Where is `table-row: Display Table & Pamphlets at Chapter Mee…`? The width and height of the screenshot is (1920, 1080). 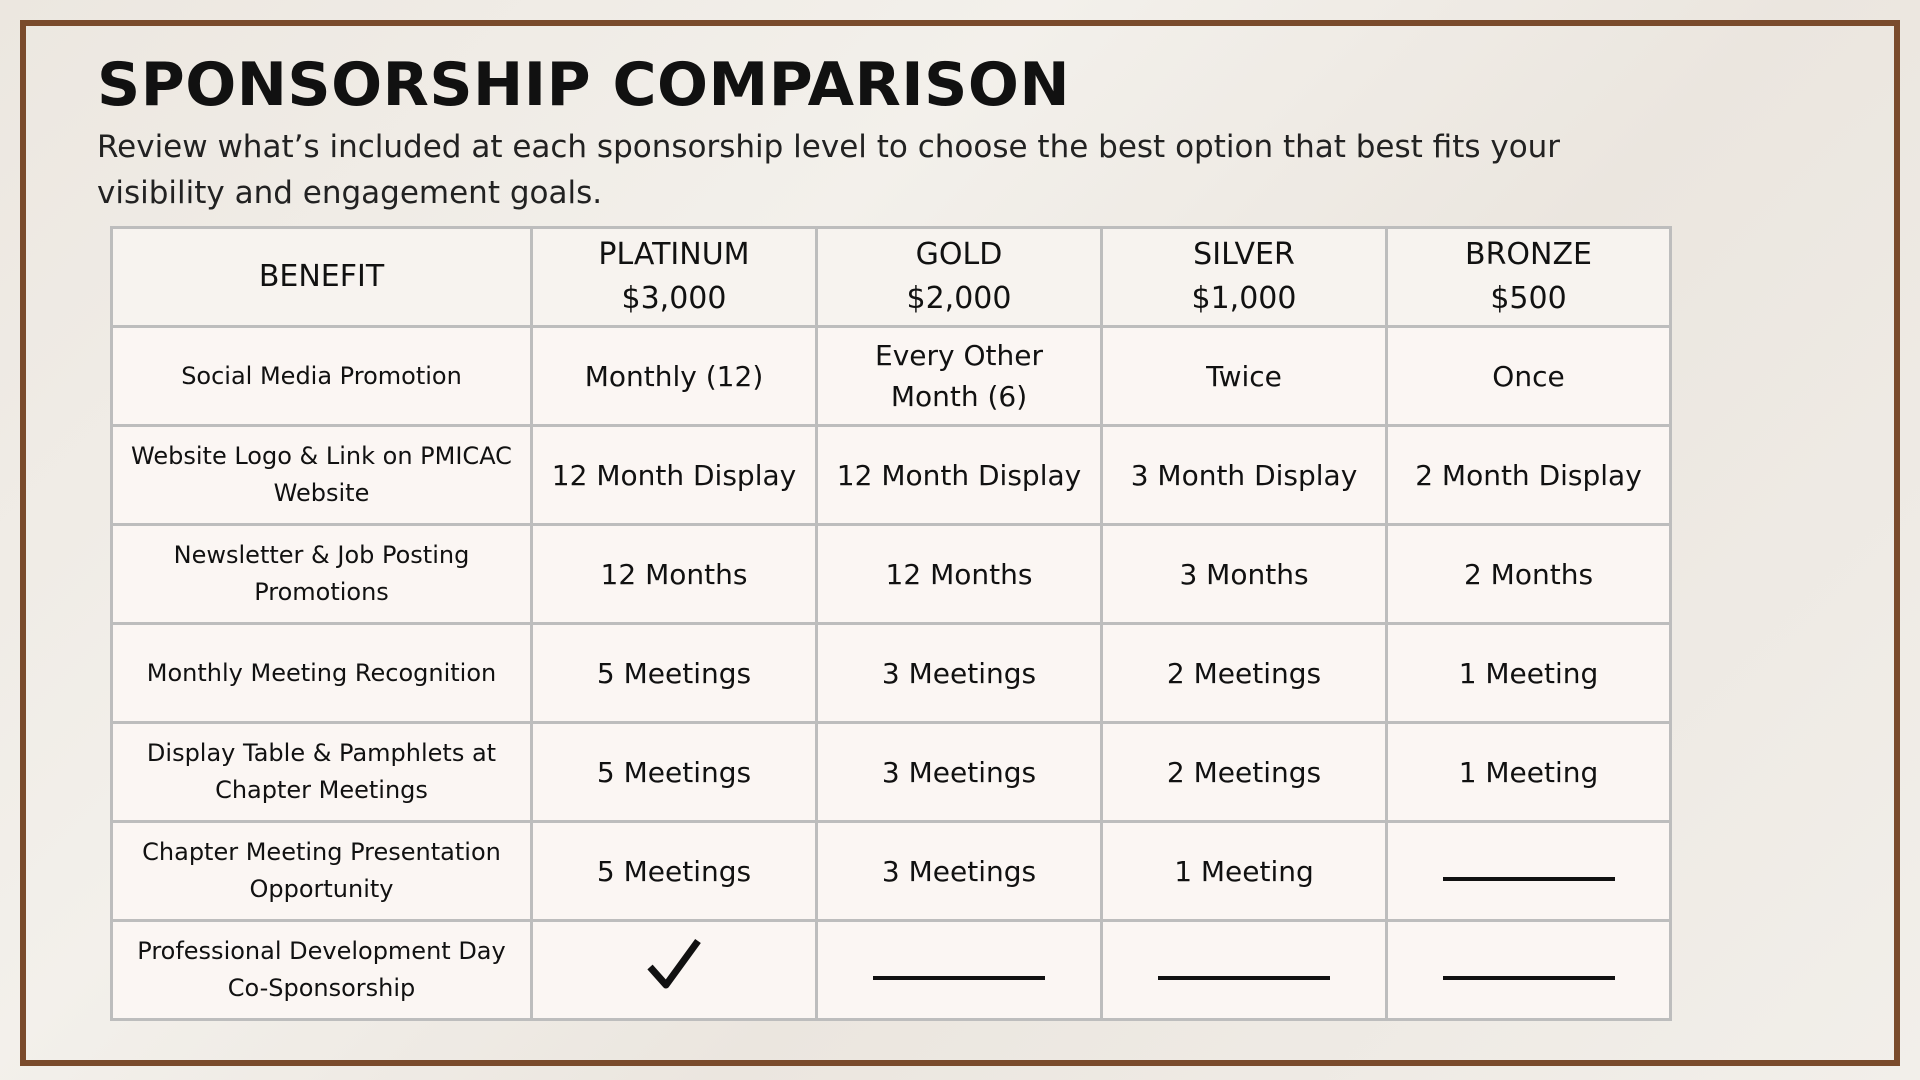 table-row: Display Table & Pamphlets at Chapter Mee… is located at coordinates (891, 772).